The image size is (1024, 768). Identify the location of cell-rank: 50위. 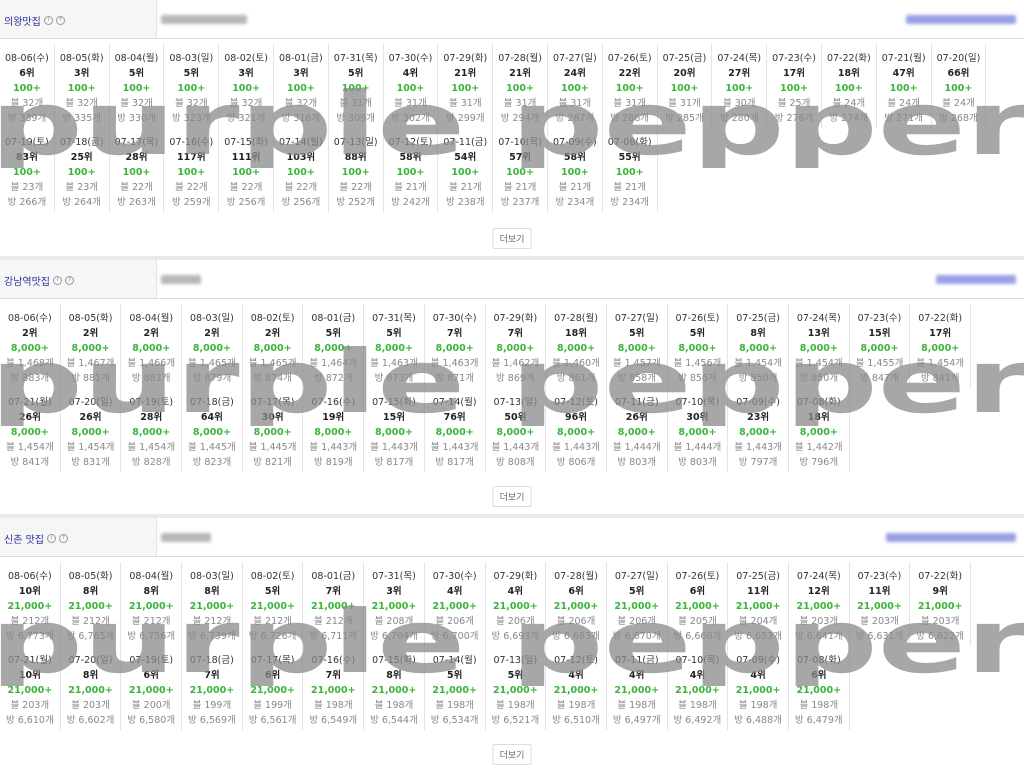
(515, 417).